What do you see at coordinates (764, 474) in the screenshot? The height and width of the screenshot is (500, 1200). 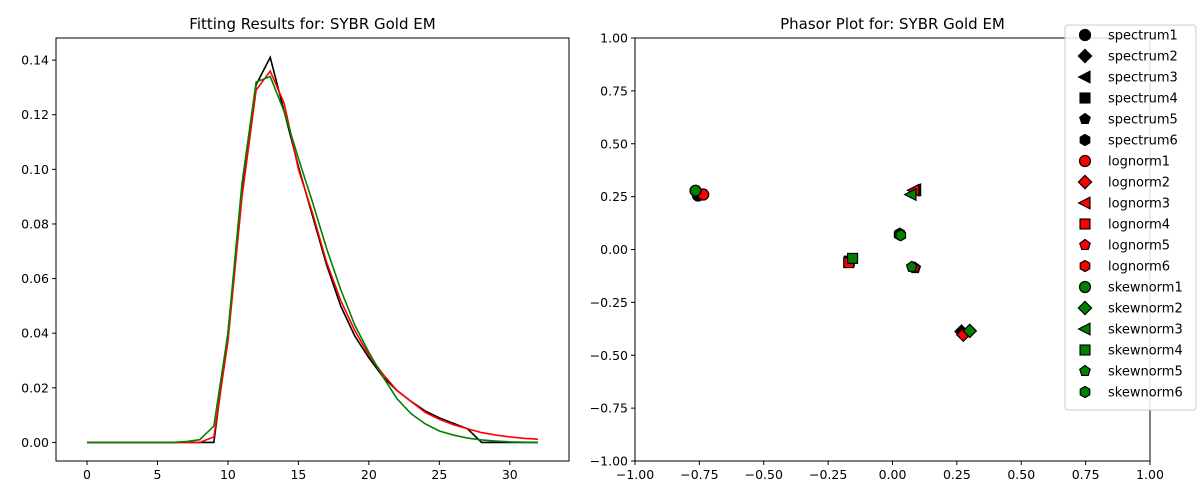 I see `x-tick-label: −0.50` at bounding box center [764, 474].